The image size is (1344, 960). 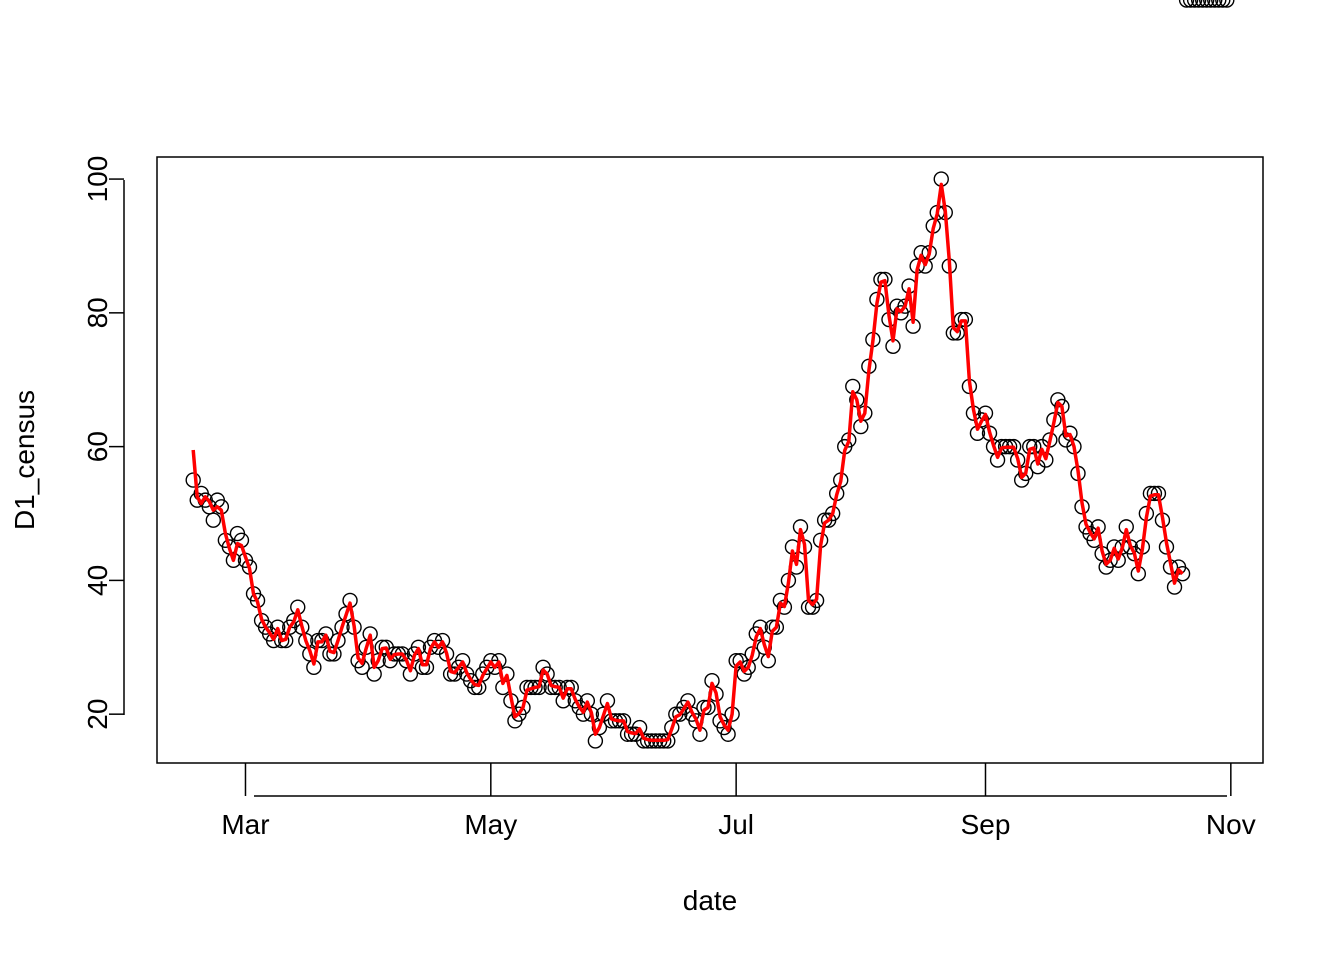 I want to click on y-axis-label: D1_census, so click(x=24, y=460).